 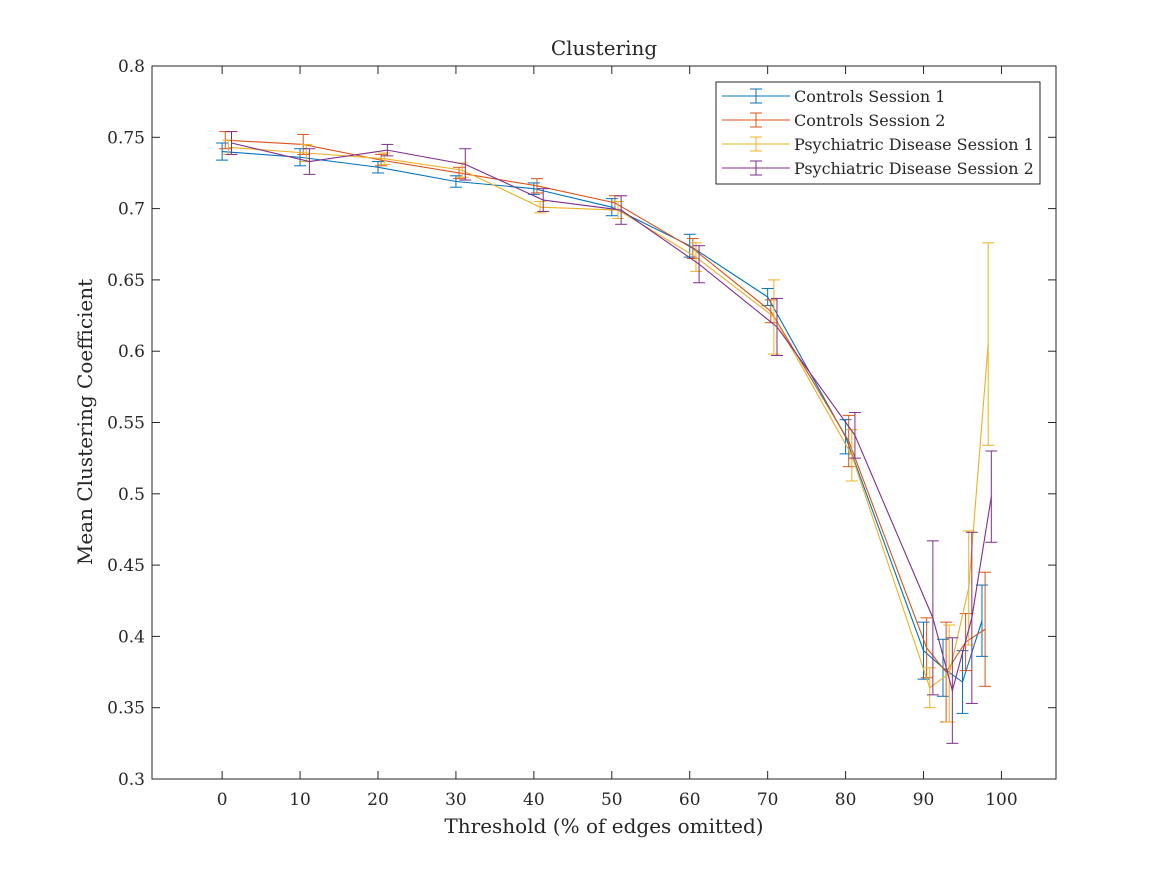 I want to click on legend-label: Psychiatric Disease Session 1, so click(x=914, y=144).